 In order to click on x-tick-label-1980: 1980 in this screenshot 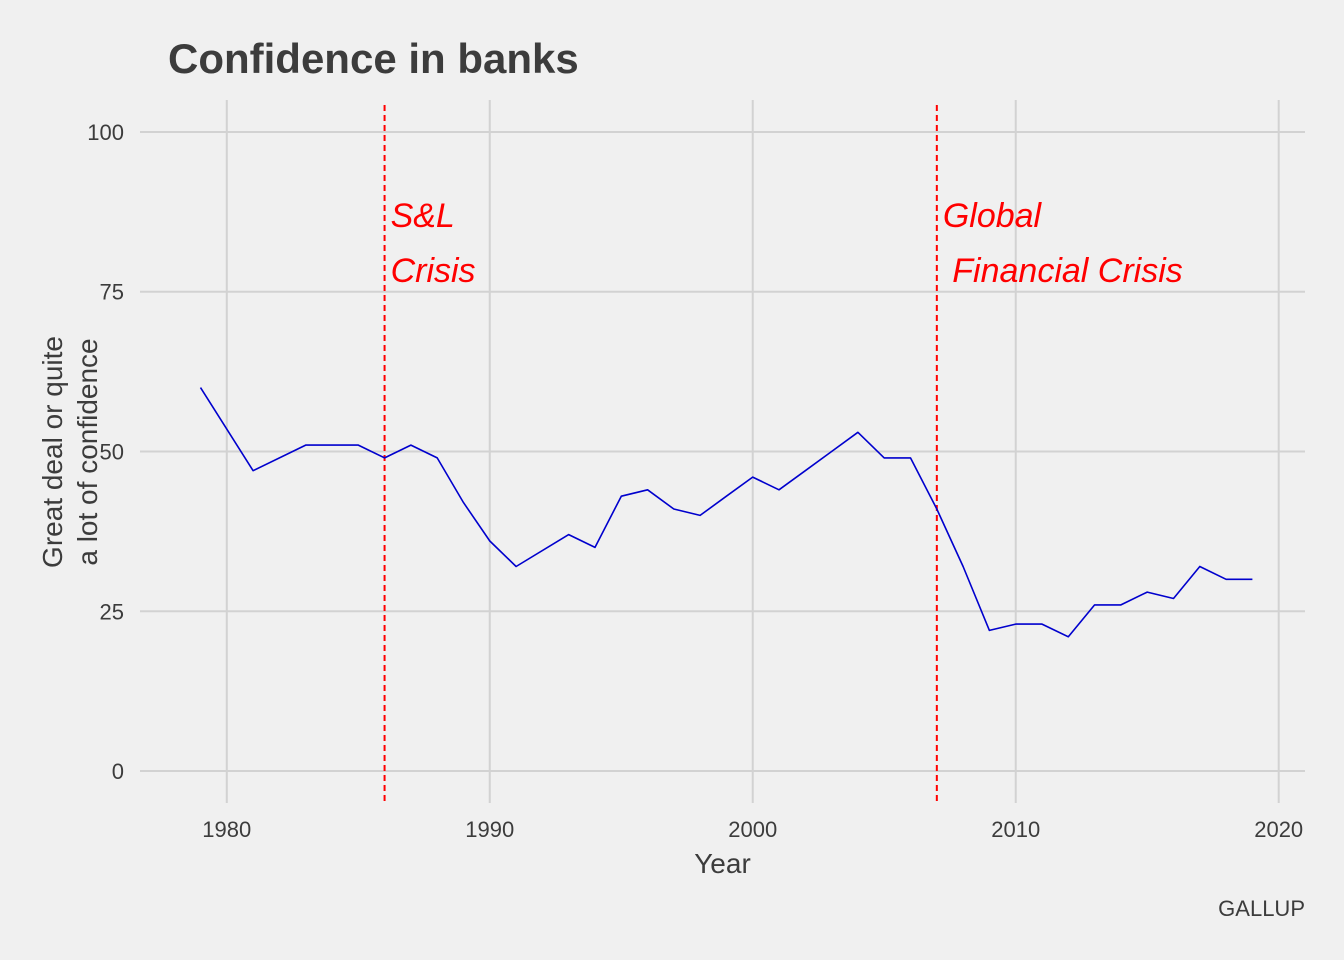, I will do `click(226, 829)`.